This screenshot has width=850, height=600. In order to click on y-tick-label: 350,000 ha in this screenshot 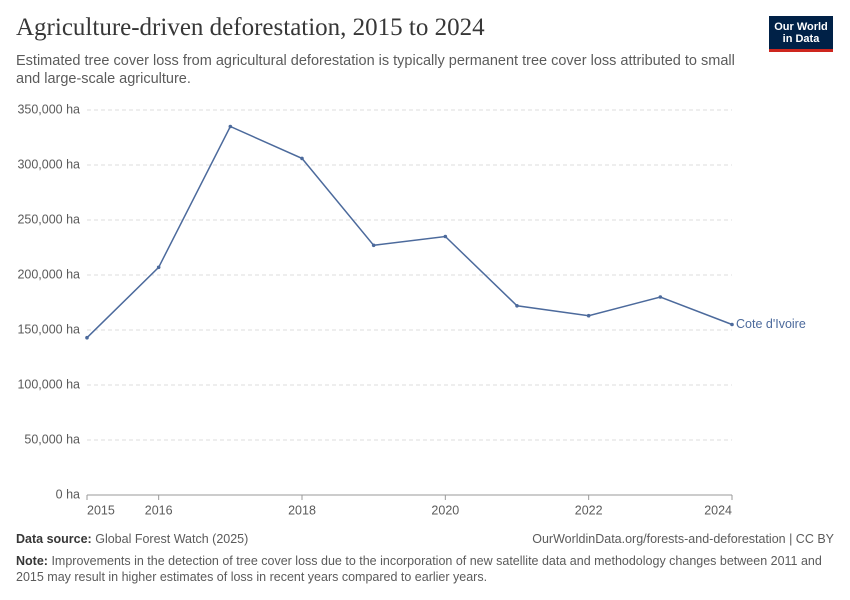, I will do `click(48, 109)`.